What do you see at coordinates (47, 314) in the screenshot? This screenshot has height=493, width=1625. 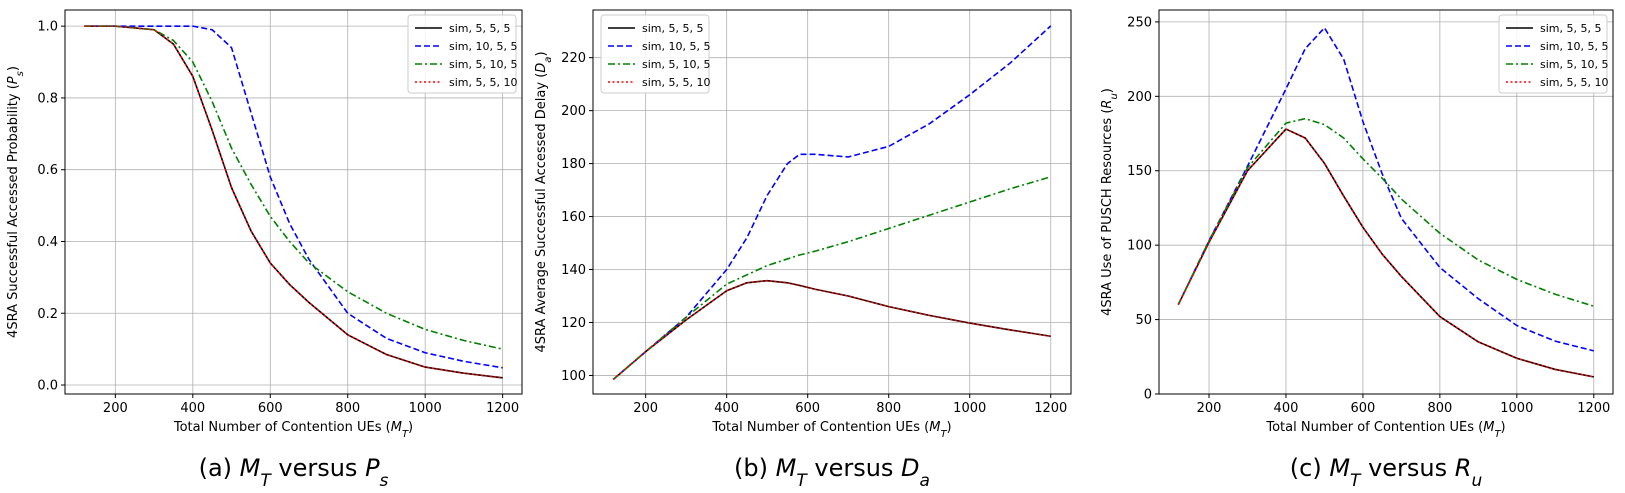 I see `y-tick-label: 0.2` at bounding box center [47, 314].